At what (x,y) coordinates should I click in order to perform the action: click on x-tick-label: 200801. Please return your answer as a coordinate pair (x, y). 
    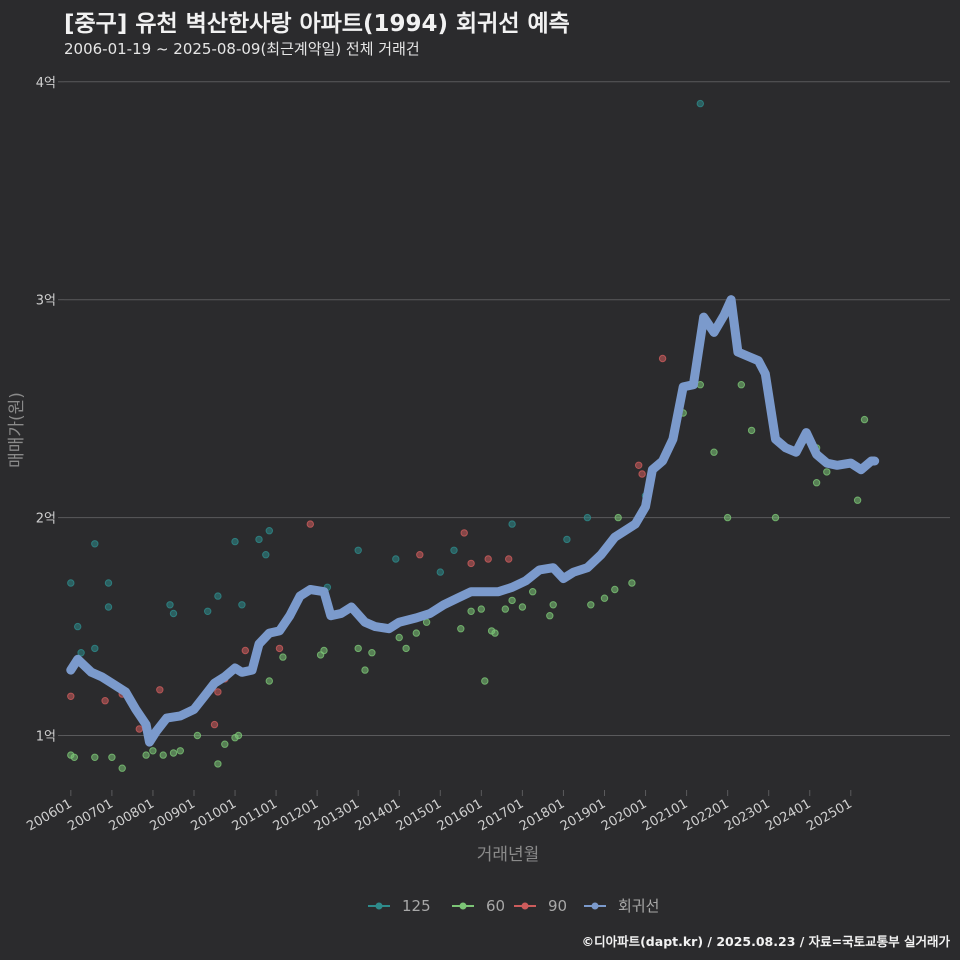
    Looking at the image, I should click on (131, 815).